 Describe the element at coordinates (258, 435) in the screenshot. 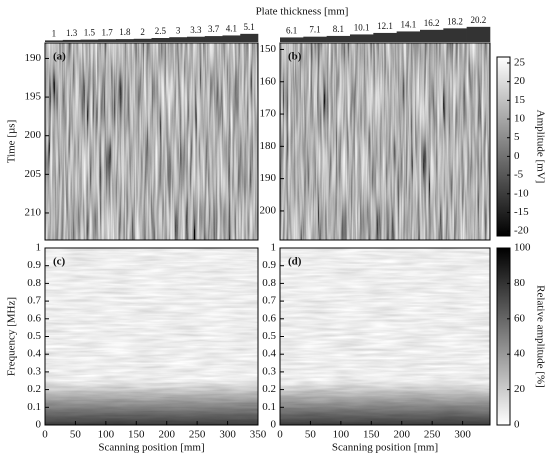

I see `x-tick-label: 350` at that location.